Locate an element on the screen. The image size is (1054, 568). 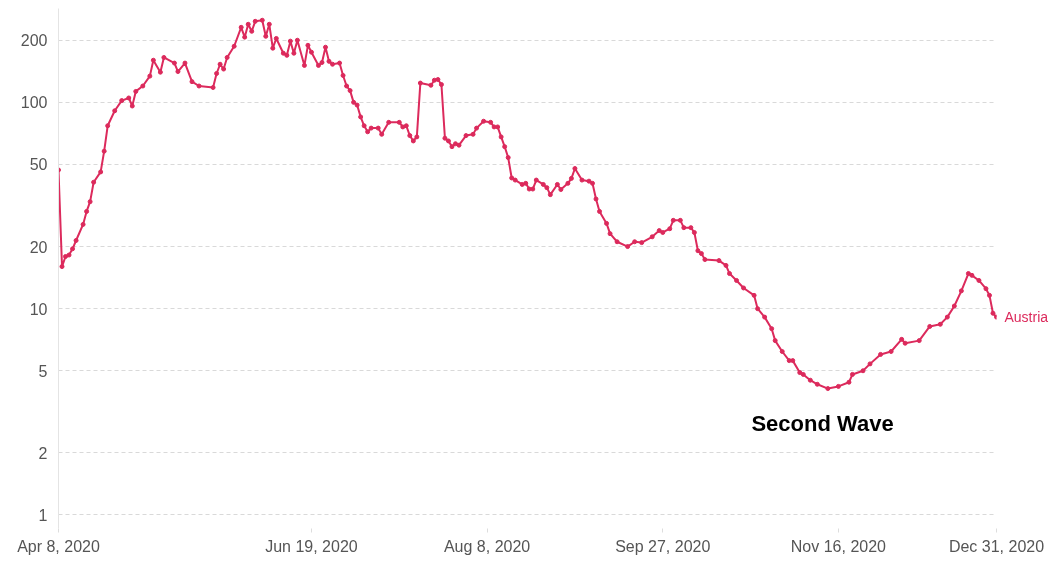
series-label: Austria is located at coordinates (1026, 317).